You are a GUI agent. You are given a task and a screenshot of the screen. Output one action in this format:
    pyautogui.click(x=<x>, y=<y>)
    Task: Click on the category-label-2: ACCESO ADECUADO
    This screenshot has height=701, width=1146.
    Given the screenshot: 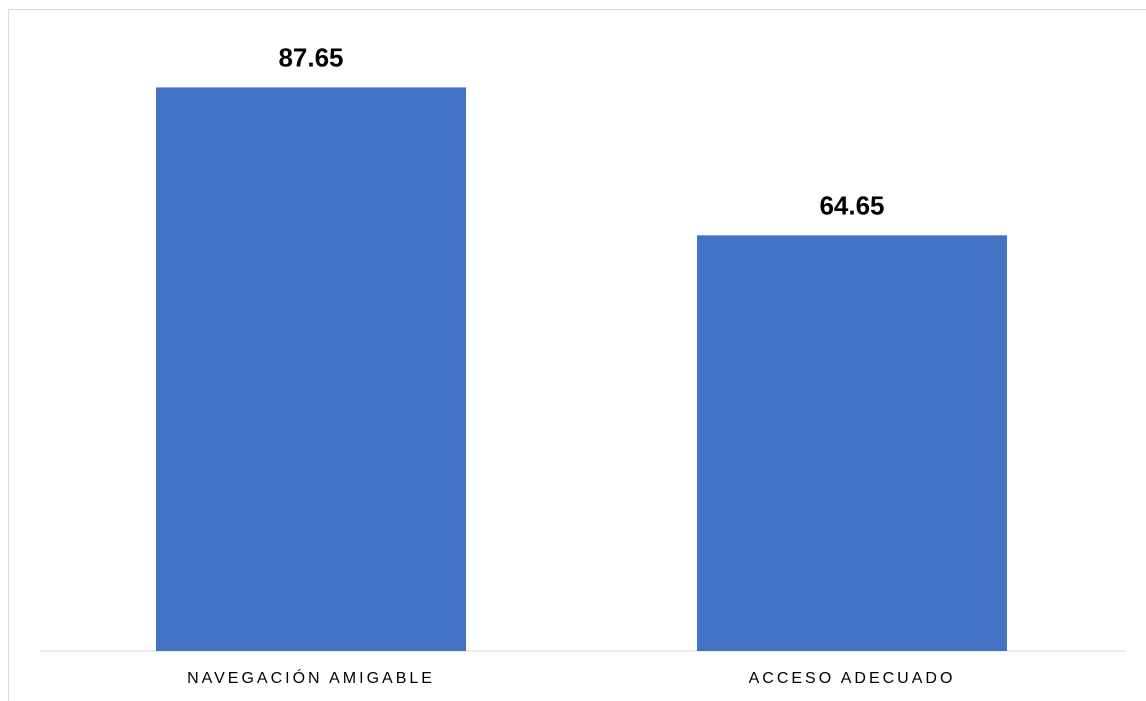 What is the action you would take?
    pyautogui.click(x=852, y=678)
    